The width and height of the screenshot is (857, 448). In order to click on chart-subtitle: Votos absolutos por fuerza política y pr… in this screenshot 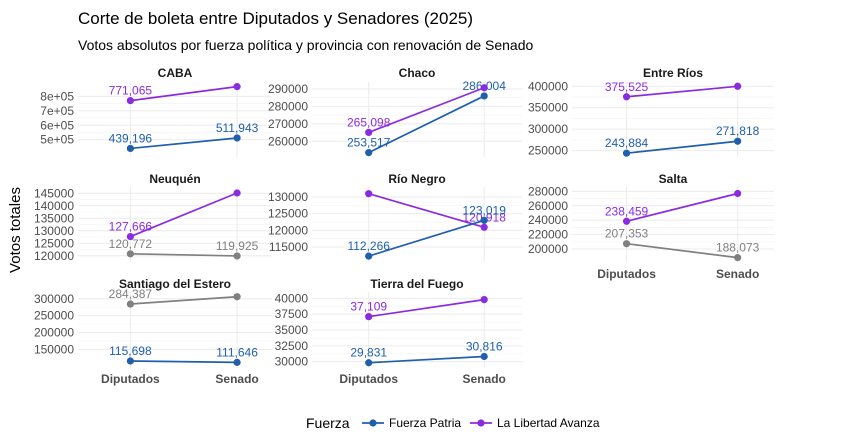, I will do `click(306, 45)`.